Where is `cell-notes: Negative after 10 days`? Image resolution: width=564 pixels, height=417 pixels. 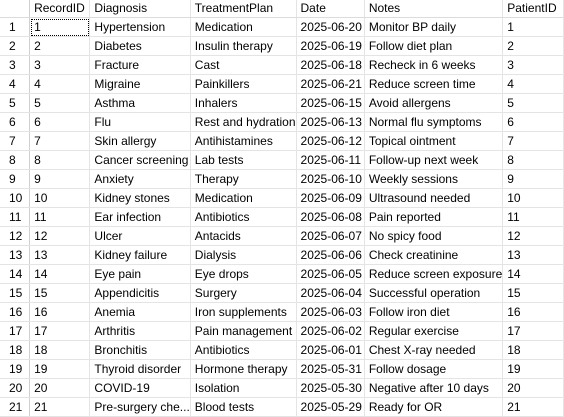 cell-notes: Negative after 10 days is located at coordinates (434, 388).